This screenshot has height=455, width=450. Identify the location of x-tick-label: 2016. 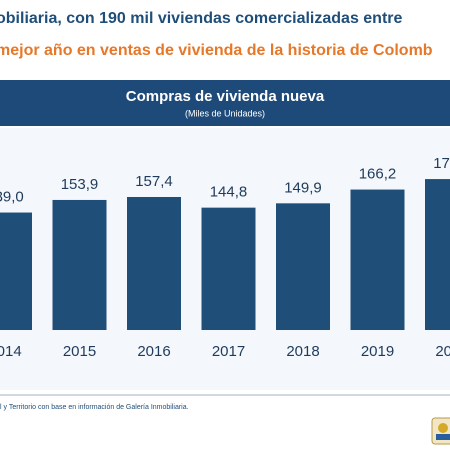
(153, 351).